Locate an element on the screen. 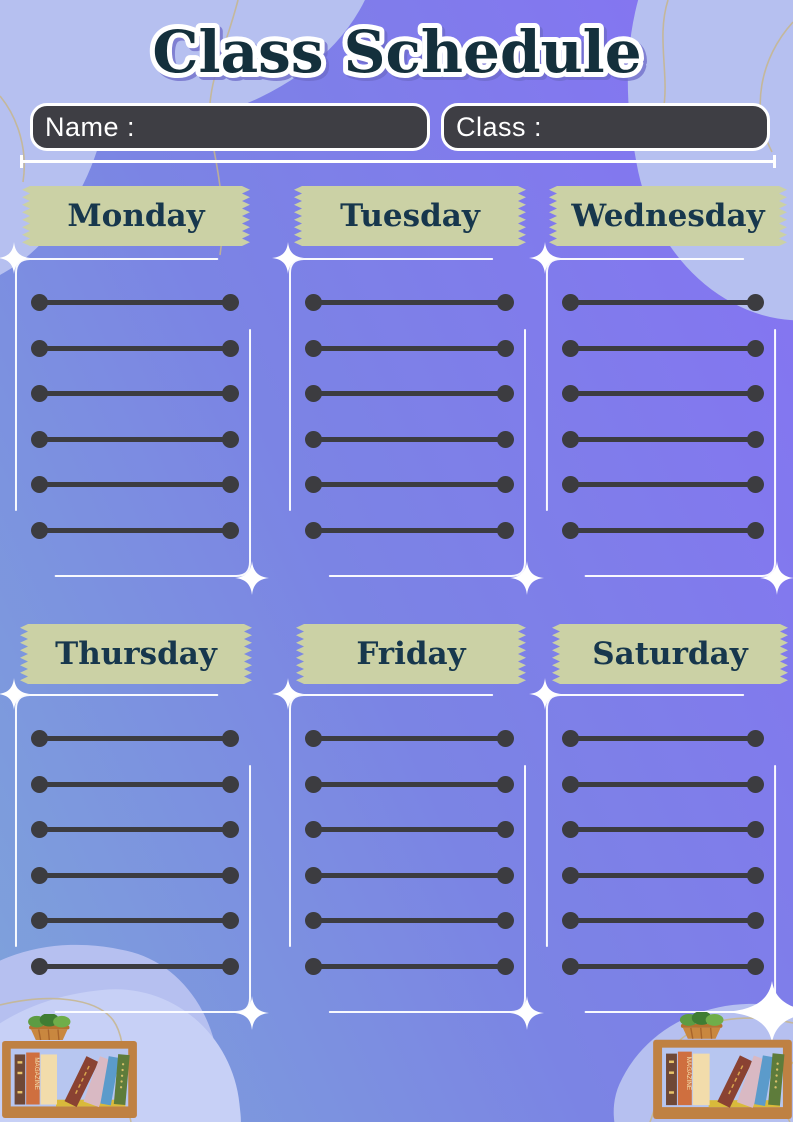 This screenshot has height=1122, width=793. day-panel-friday is located at coordinates (407, 854).